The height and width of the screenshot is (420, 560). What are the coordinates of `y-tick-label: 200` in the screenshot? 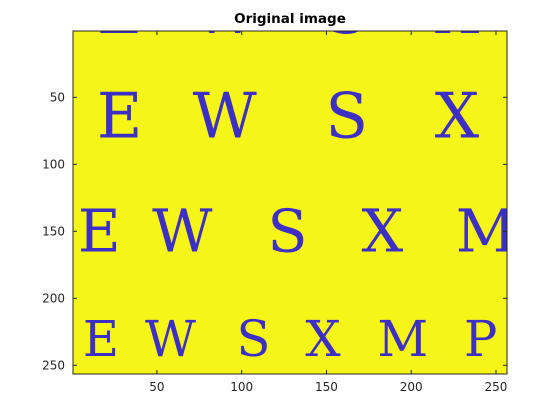 It's located at (53, 298).